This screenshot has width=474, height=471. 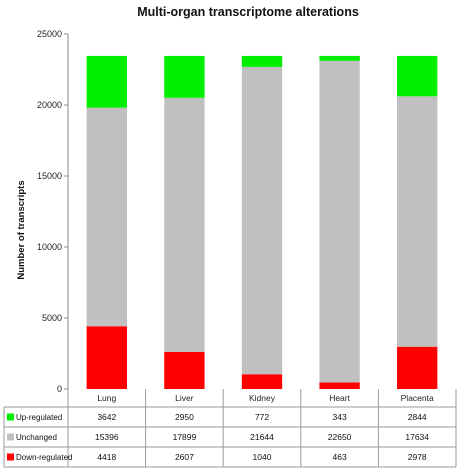 What do you see at coordinates (39, 417) in the screenshot?
I see `legend-label: Up-regulated` at bounding box center [39, 417].